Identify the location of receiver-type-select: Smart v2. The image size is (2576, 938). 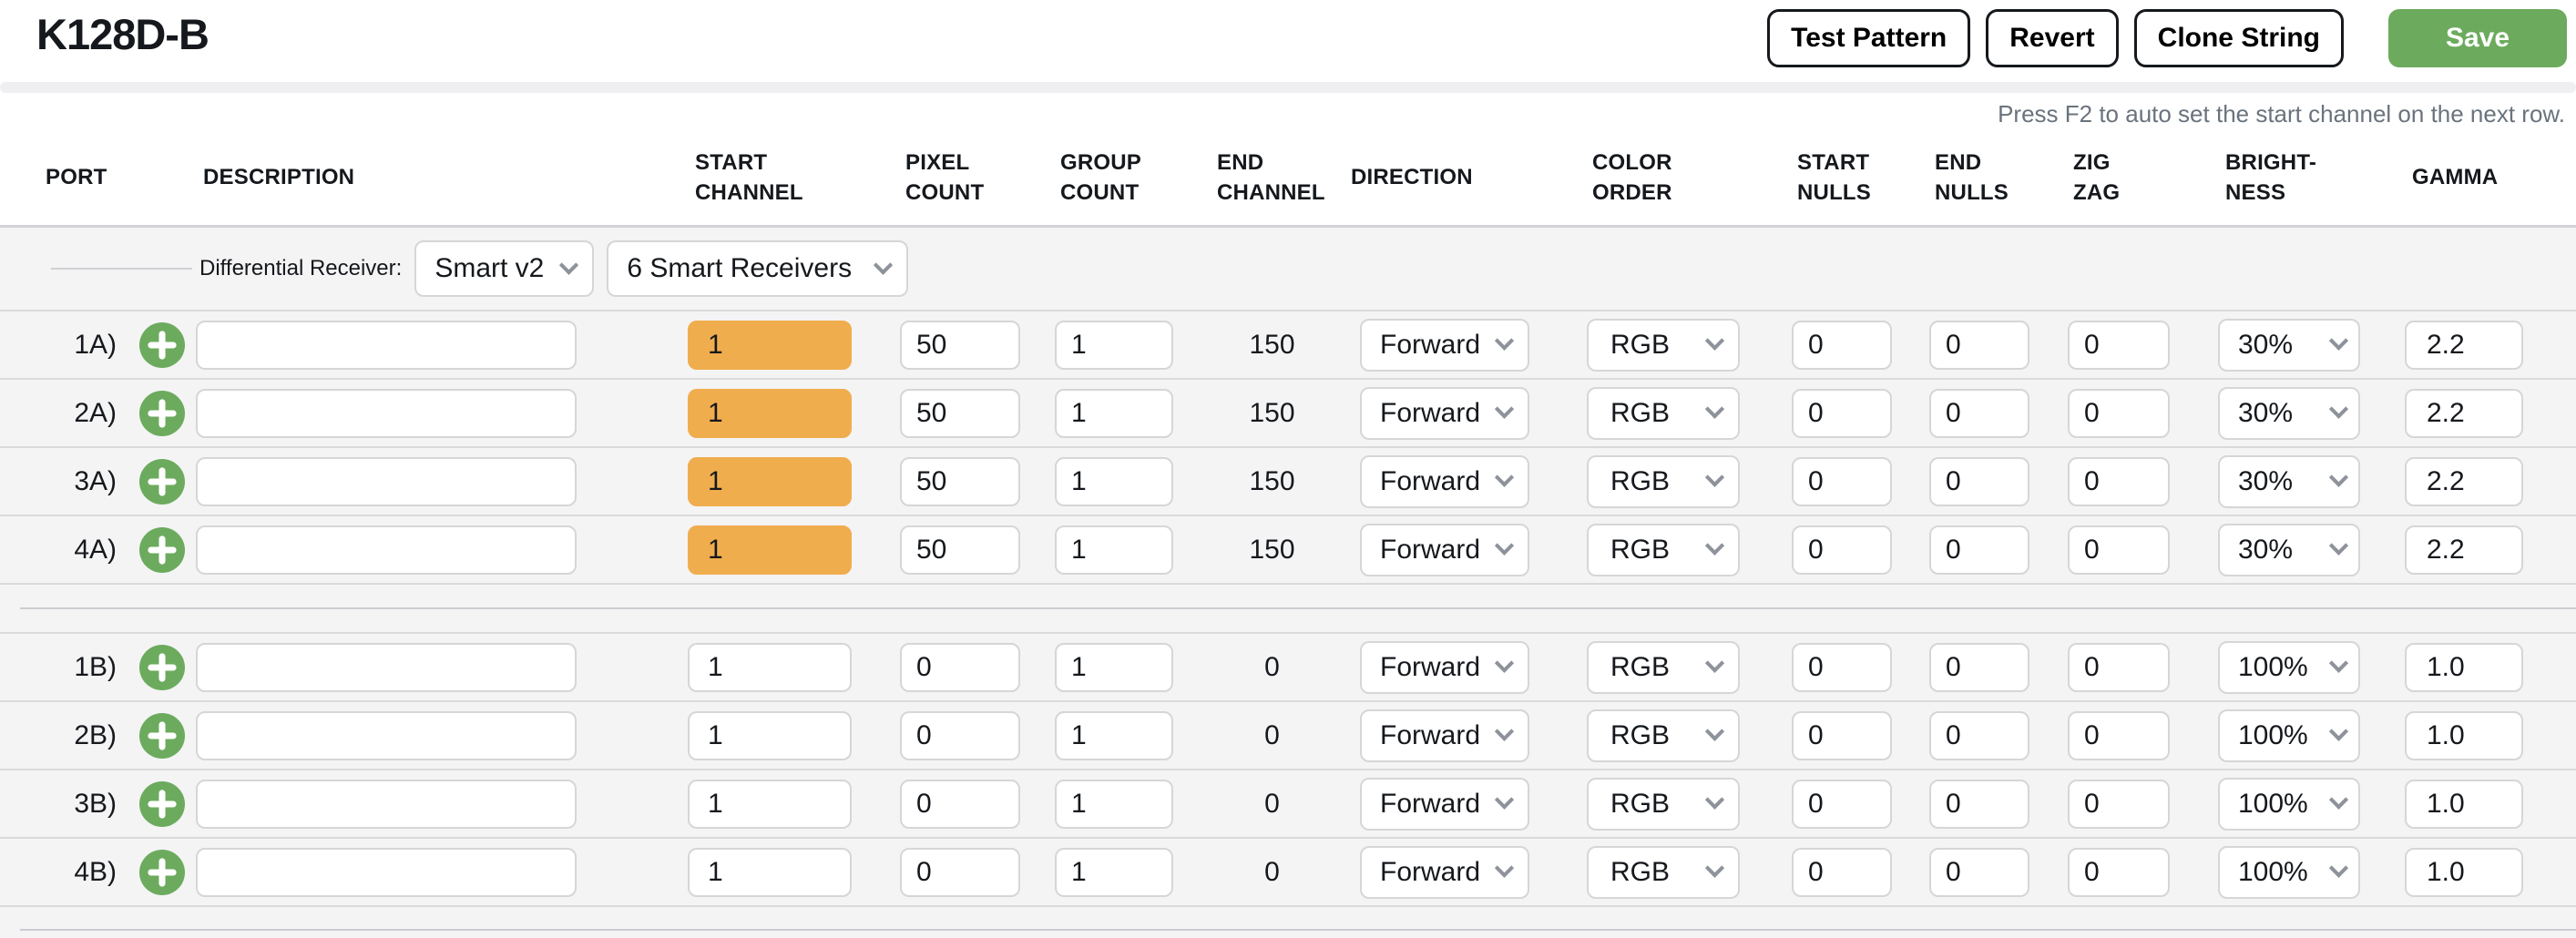
(505, 268).